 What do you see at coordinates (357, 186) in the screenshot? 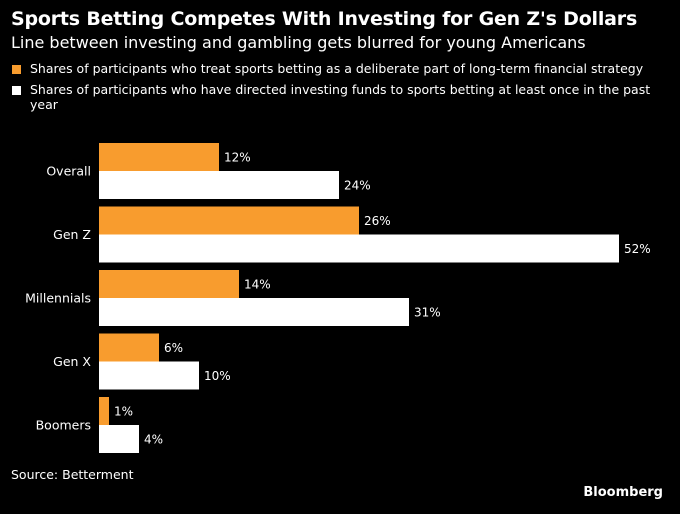
I see `value-label-overall-series-2: 24%` at bounding box center [357, 186].